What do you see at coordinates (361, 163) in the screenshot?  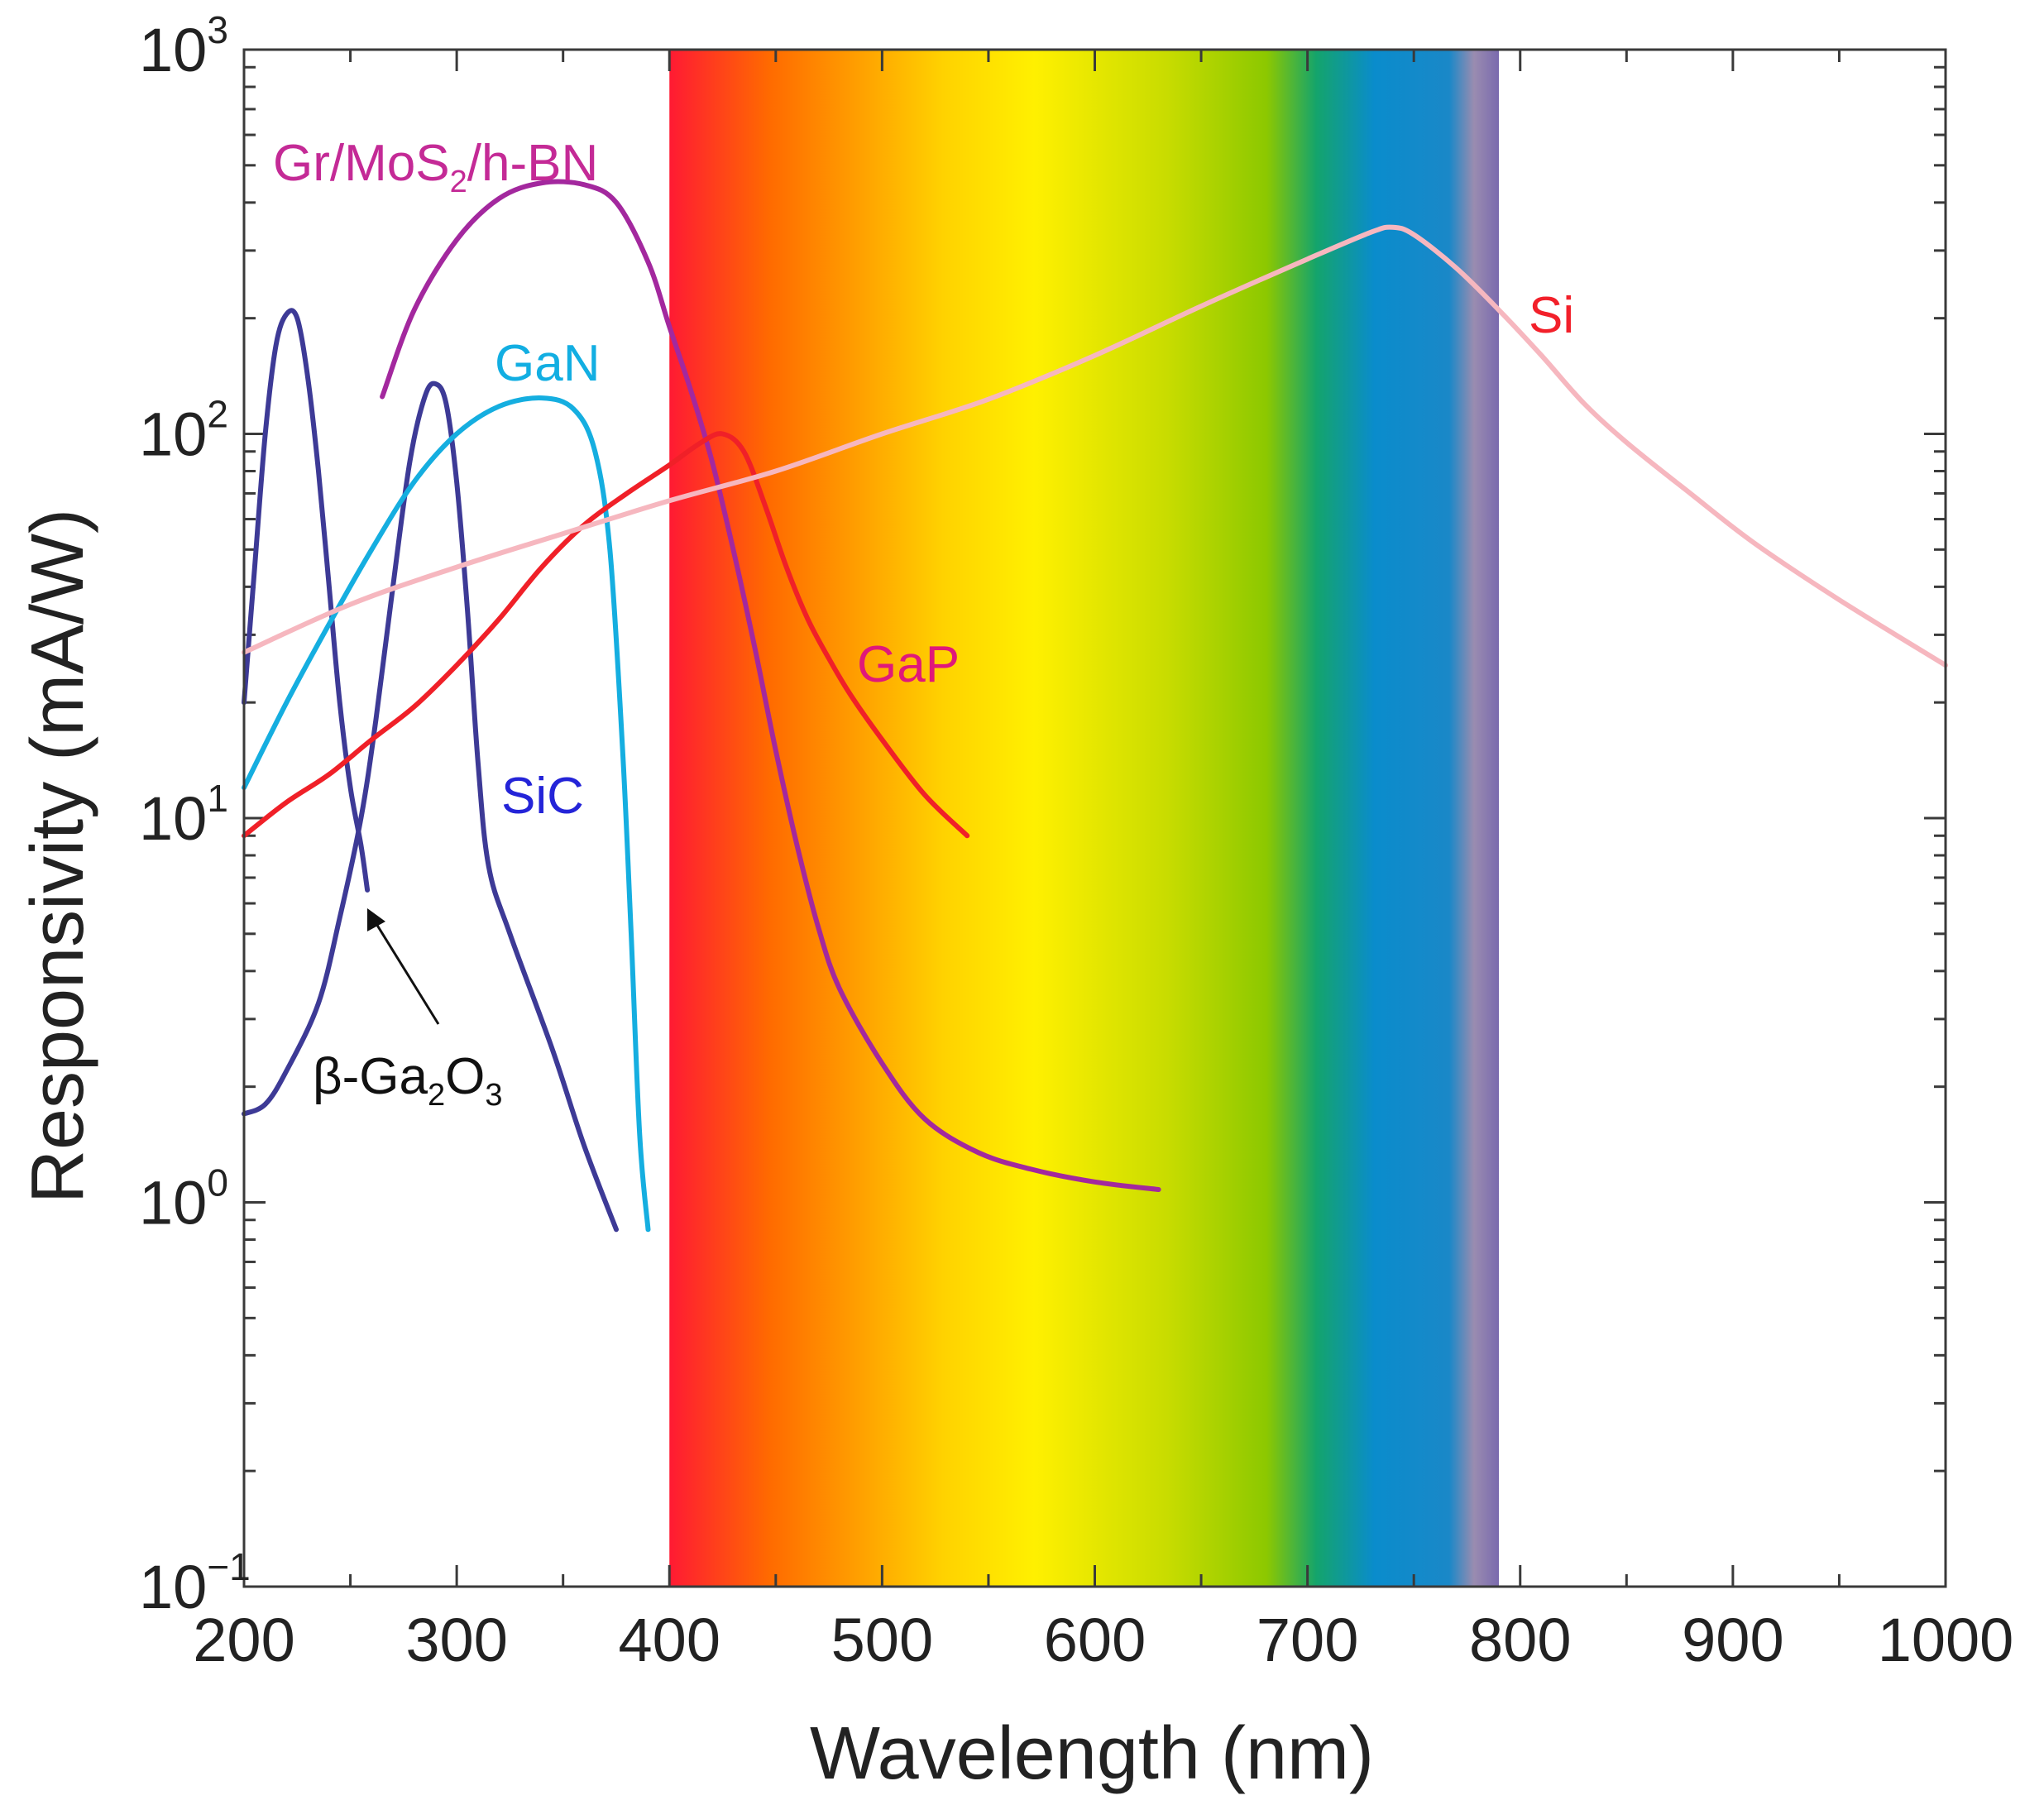 I see `label-gr-part-a: Gr/MoS` at bounding box center [361, 163].